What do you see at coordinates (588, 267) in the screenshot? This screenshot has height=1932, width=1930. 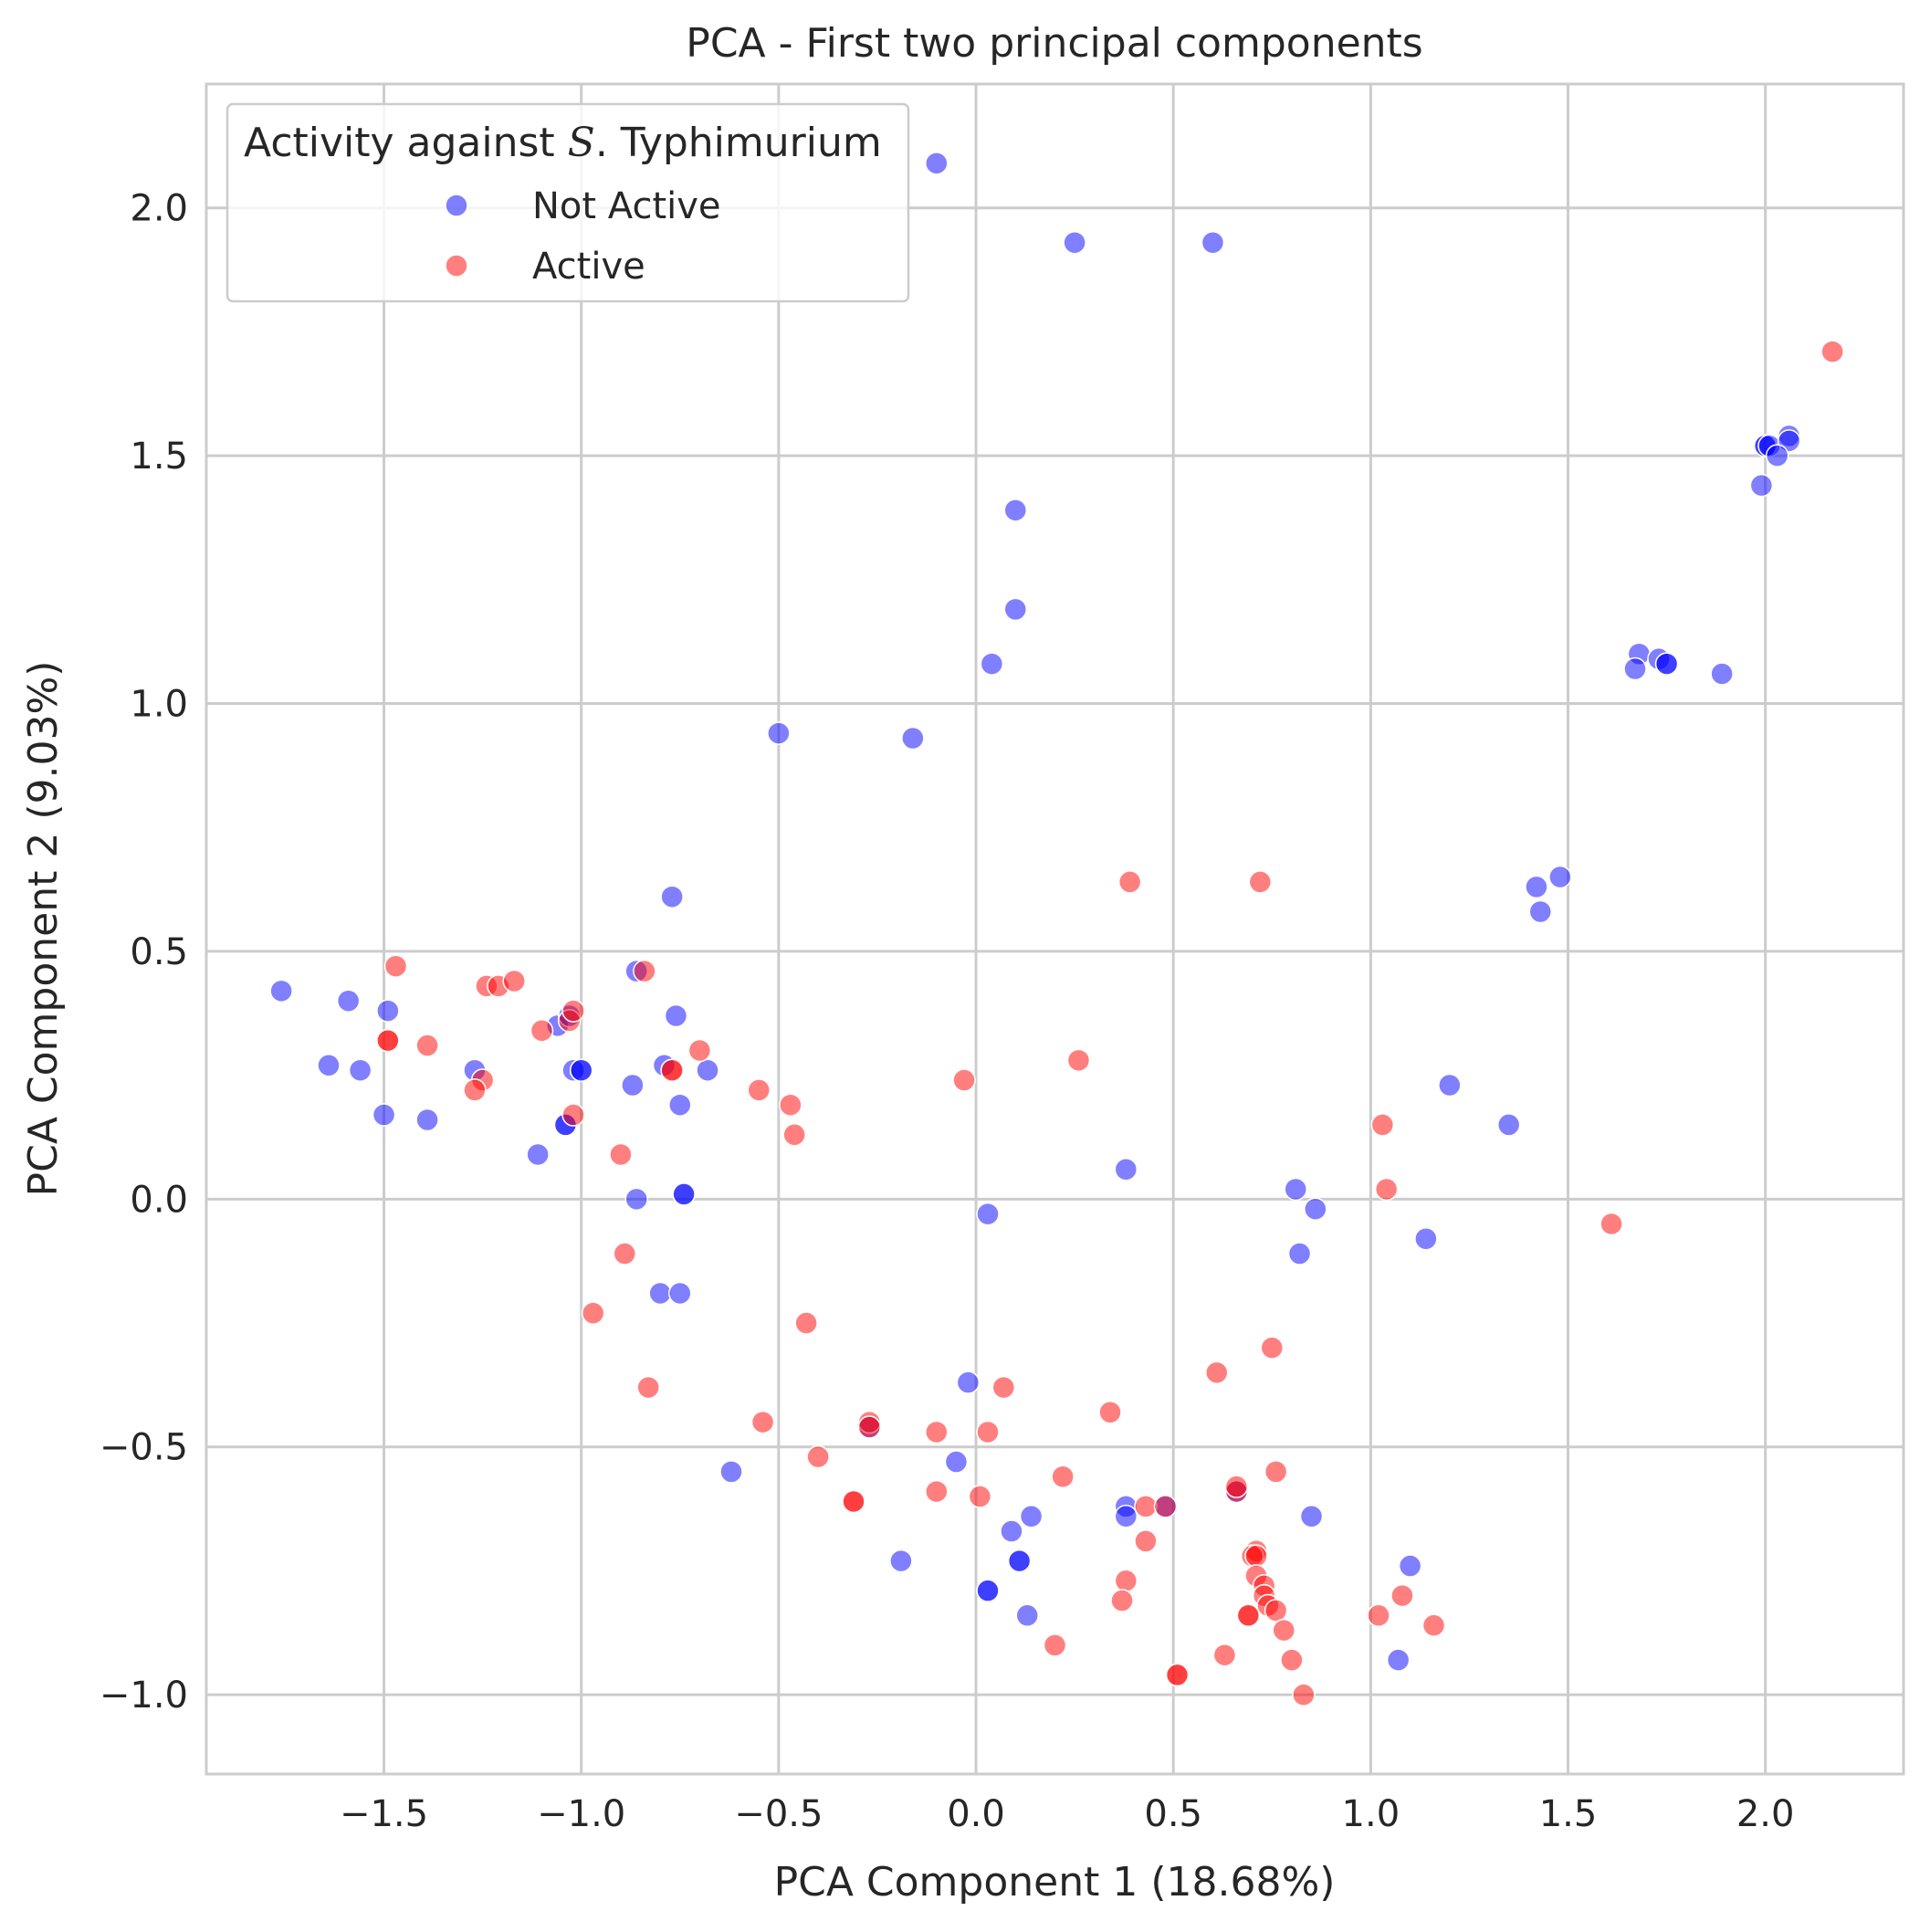 I see `legend-label-active: Active` at bounding box center [588, 267].